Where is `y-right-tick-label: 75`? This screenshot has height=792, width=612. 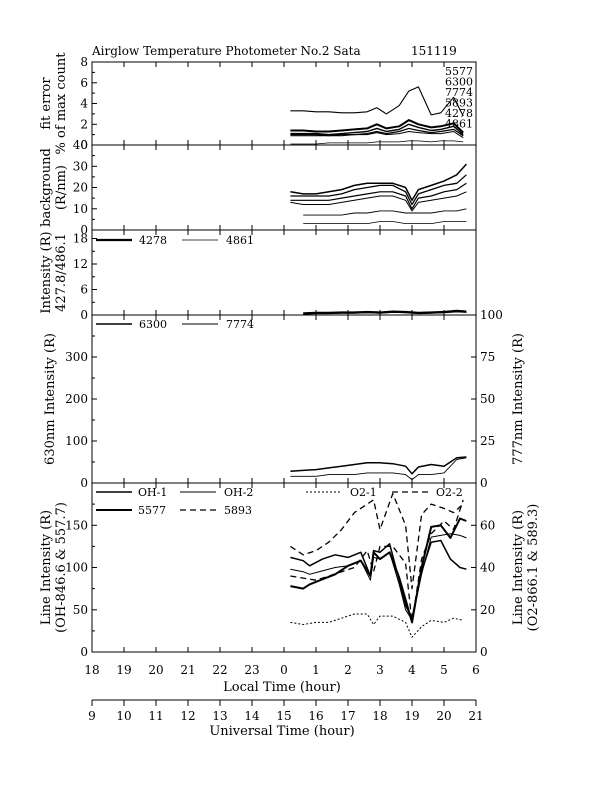
y-right-tick-label: 75 is located at coordinates (487, 357).